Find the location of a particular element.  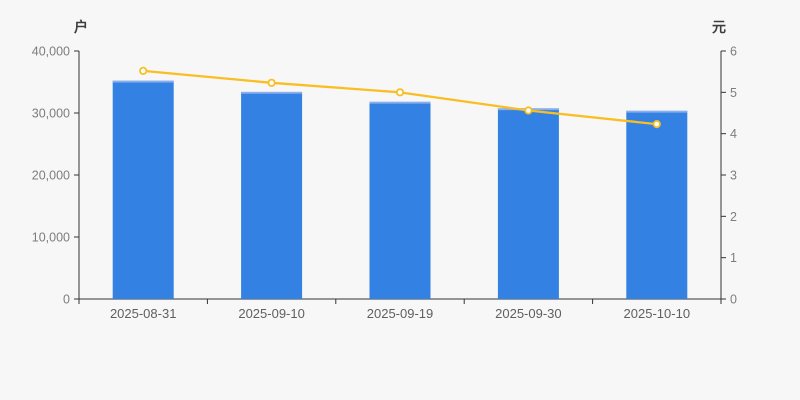

right-axis-tick-label: 5 is located at coordinates (733, 93).